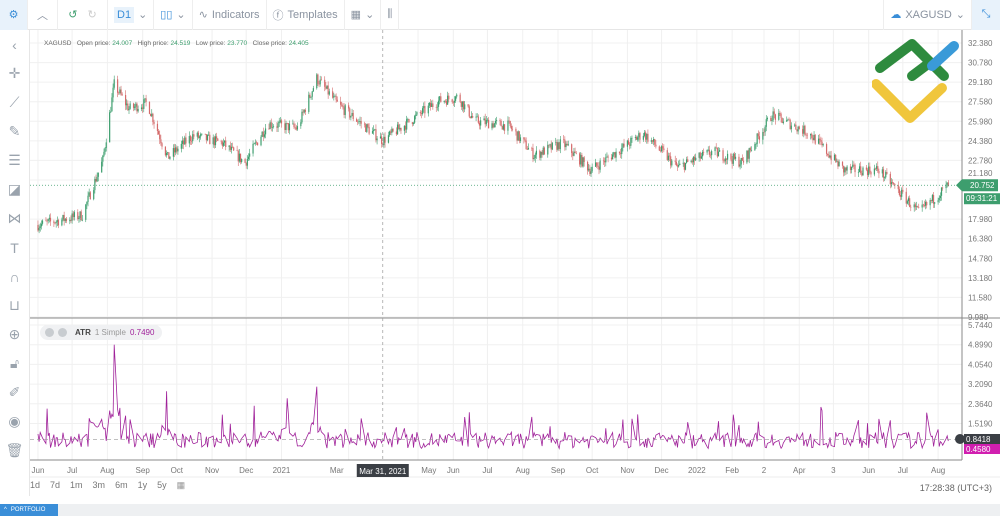 This screenshot has height=516, width=1000. What do you see at coordinates (14, 363) in the screenshot?
I see `lock-tool: 🔓︎` at bounding box center [14, 363].